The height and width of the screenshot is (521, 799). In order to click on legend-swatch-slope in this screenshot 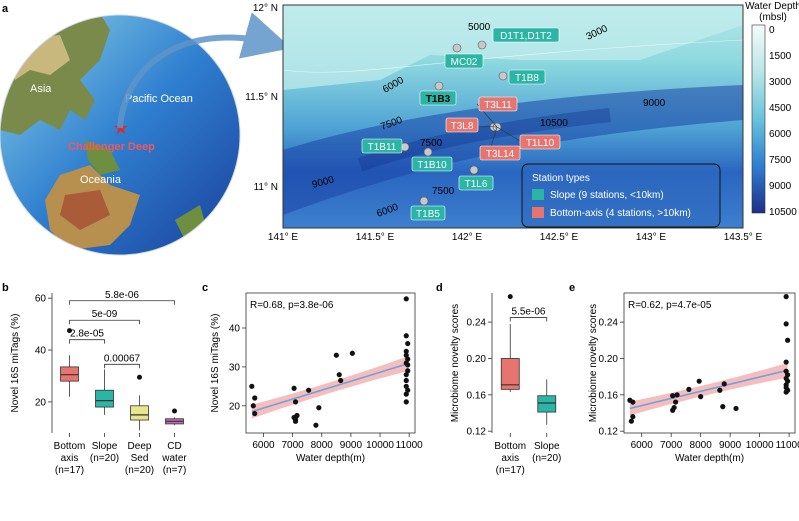, I will do `click(538, 194)`.